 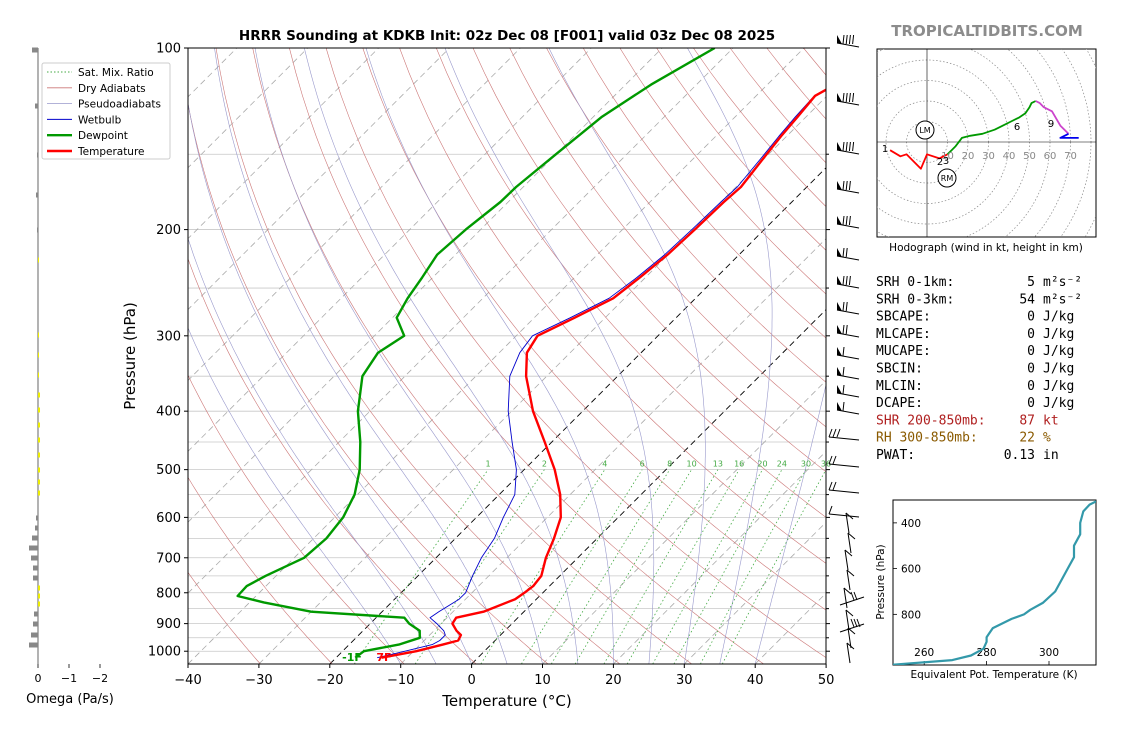 What do you see at coordinates (947, 156) in the screenshot?
I see `hodograph-ring-label: 10` at bounding box center [947, 156].